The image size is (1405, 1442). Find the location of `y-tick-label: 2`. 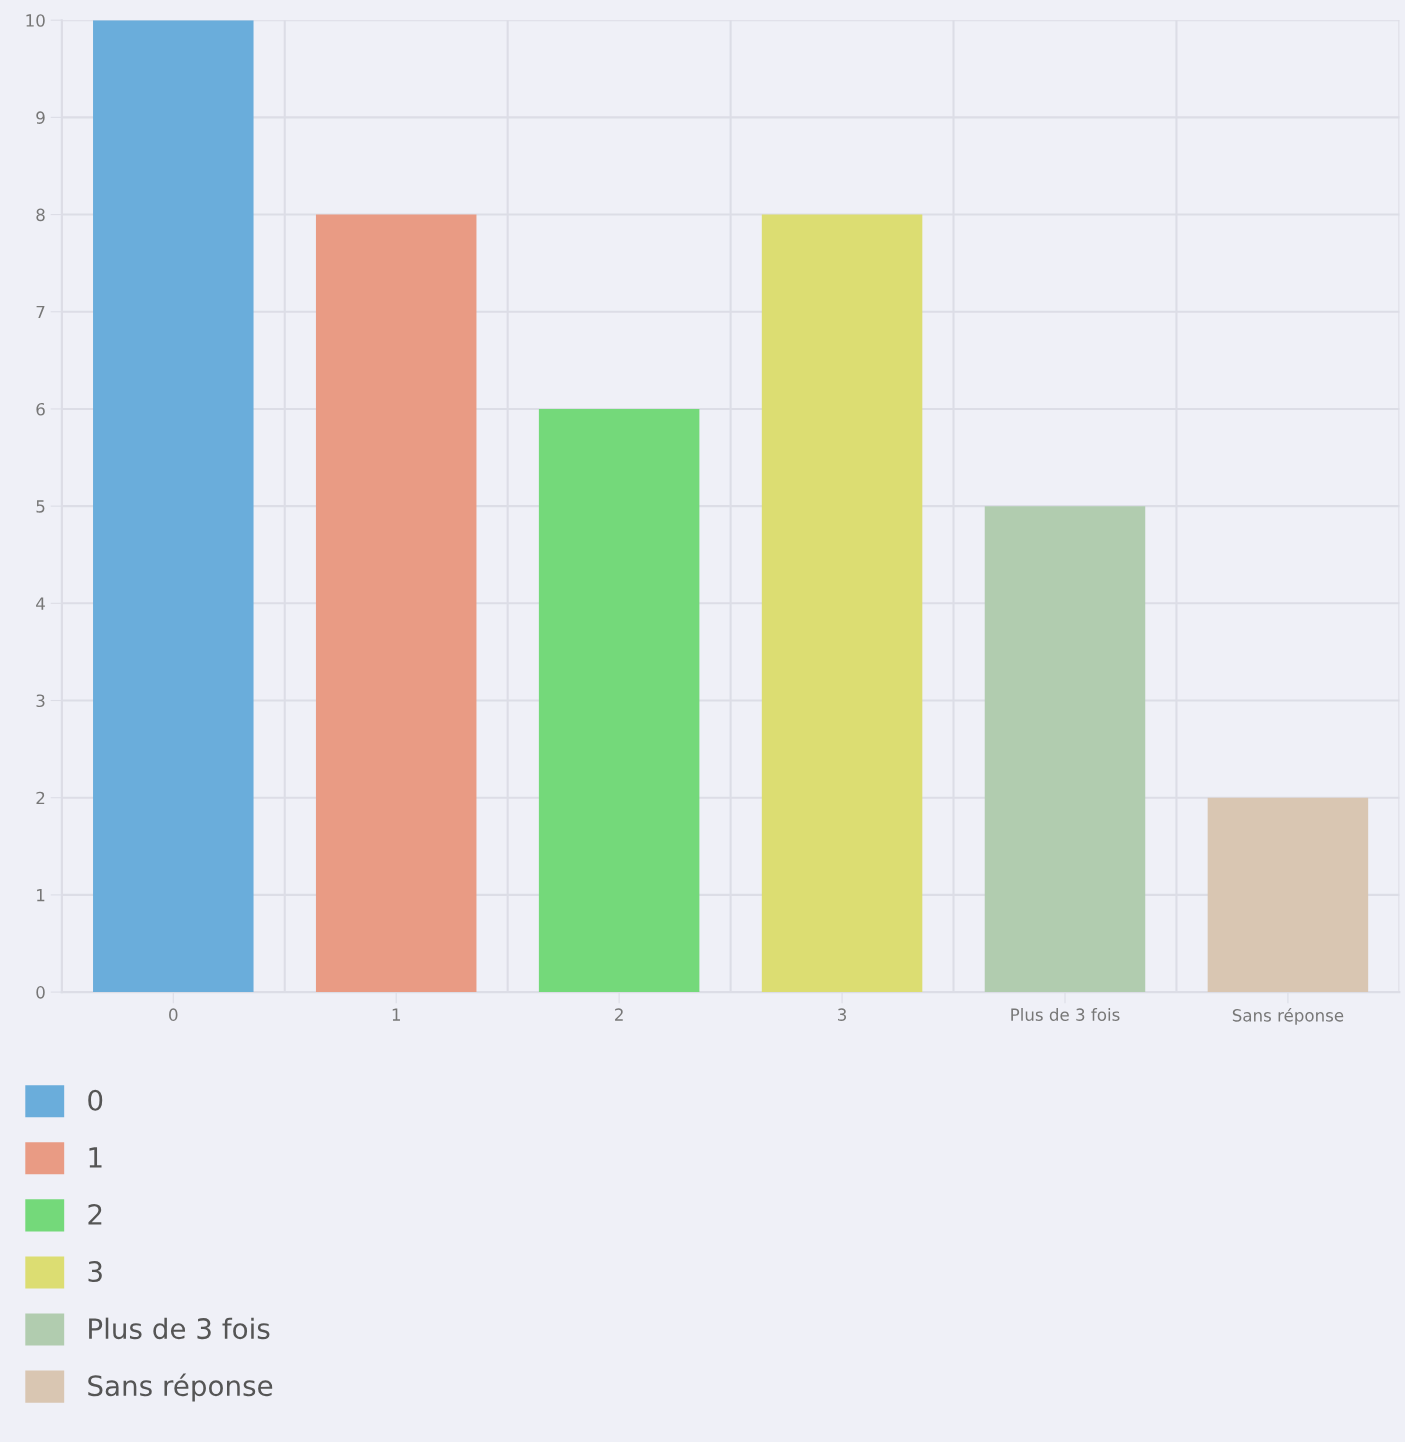

y-tick-label: 2 is located at coordinates (40, 798).